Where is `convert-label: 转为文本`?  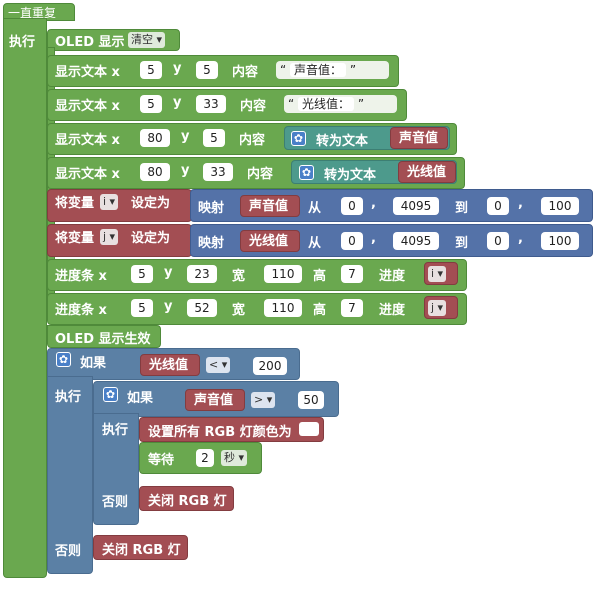 convert-label: 转为文本 is located at coordinates (342, 141).